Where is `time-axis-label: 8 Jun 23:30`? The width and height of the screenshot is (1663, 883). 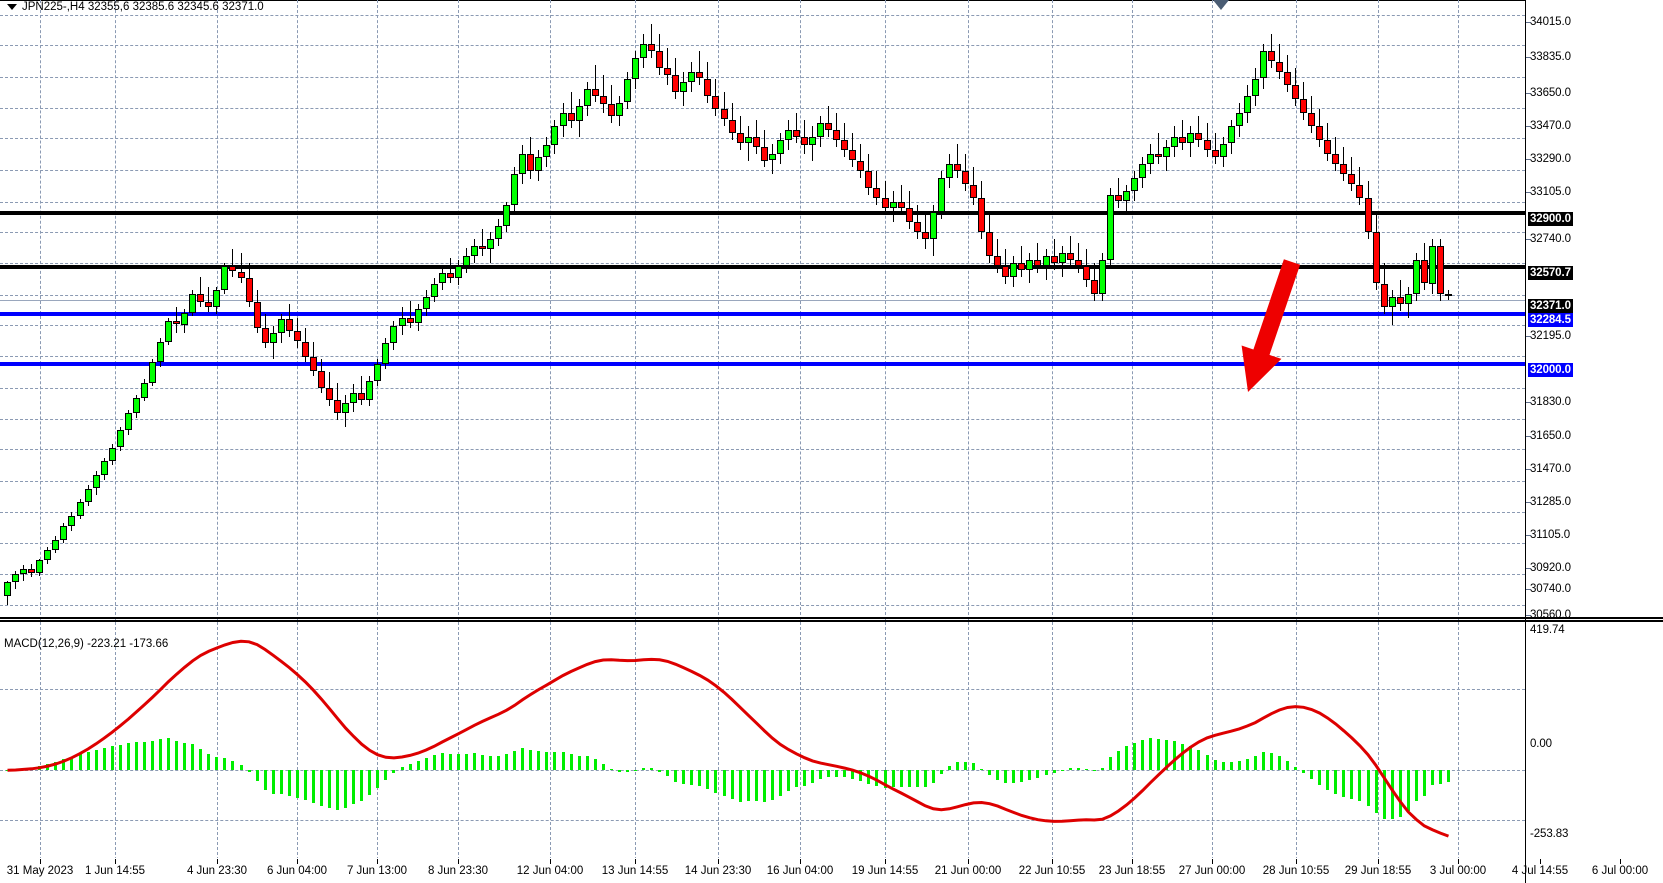
time-axis-label: 8 Jun 23:30 is located at coordinates (458, 871).